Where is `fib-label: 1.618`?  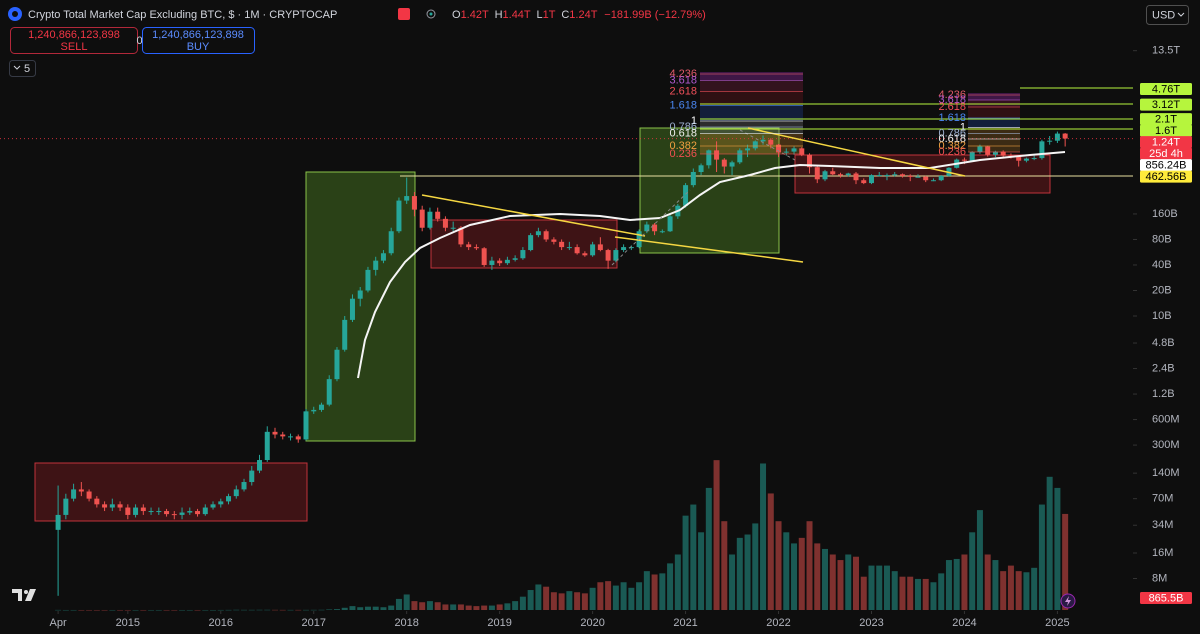 fib-label: 1.618 is located at coordinates (683, 105).